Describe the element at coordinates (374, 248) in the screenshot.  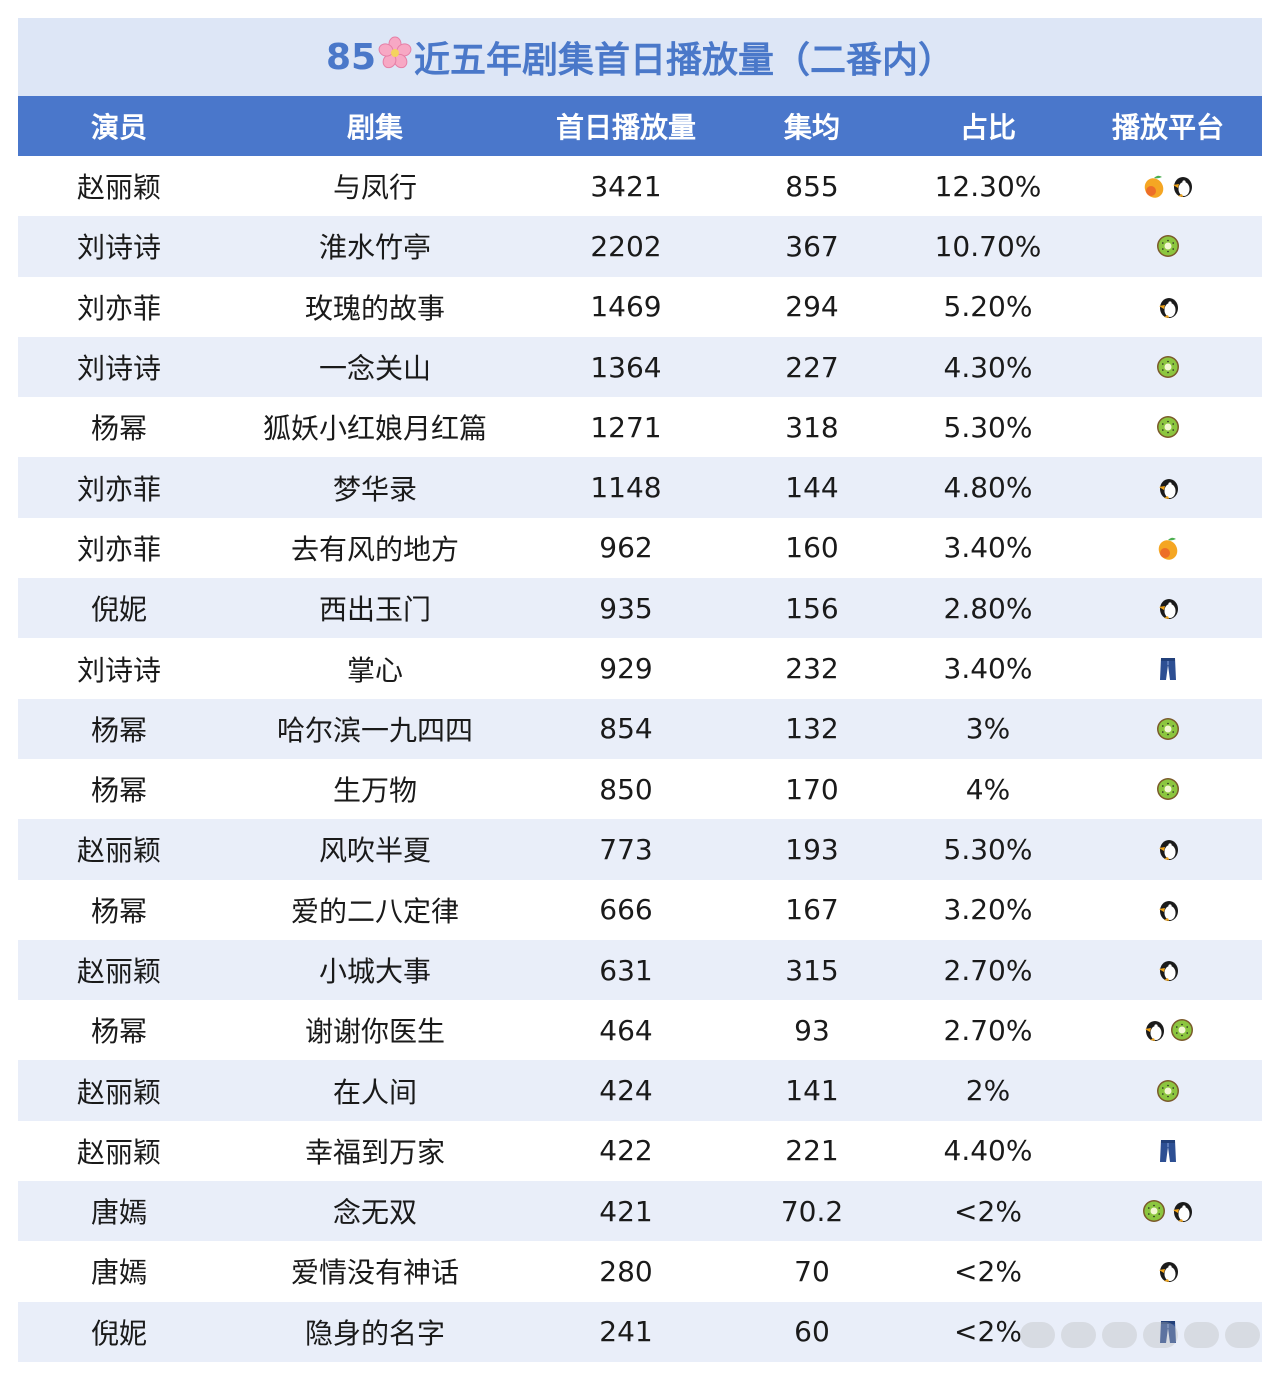
I see `drama-cell: 淮水竹亭` at that location.